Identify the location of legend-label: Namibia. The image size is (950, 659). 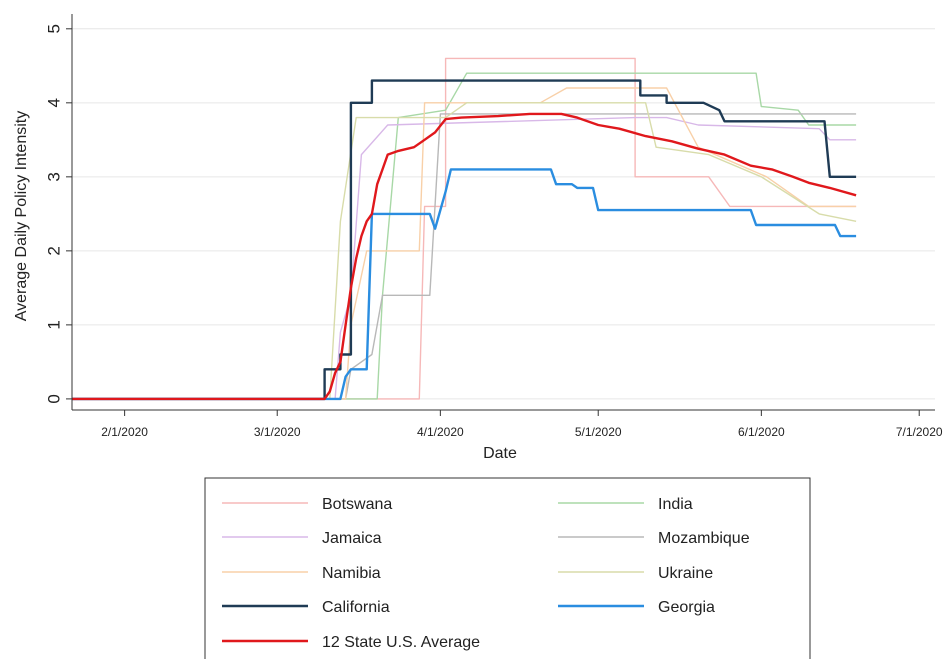
(351, 573).